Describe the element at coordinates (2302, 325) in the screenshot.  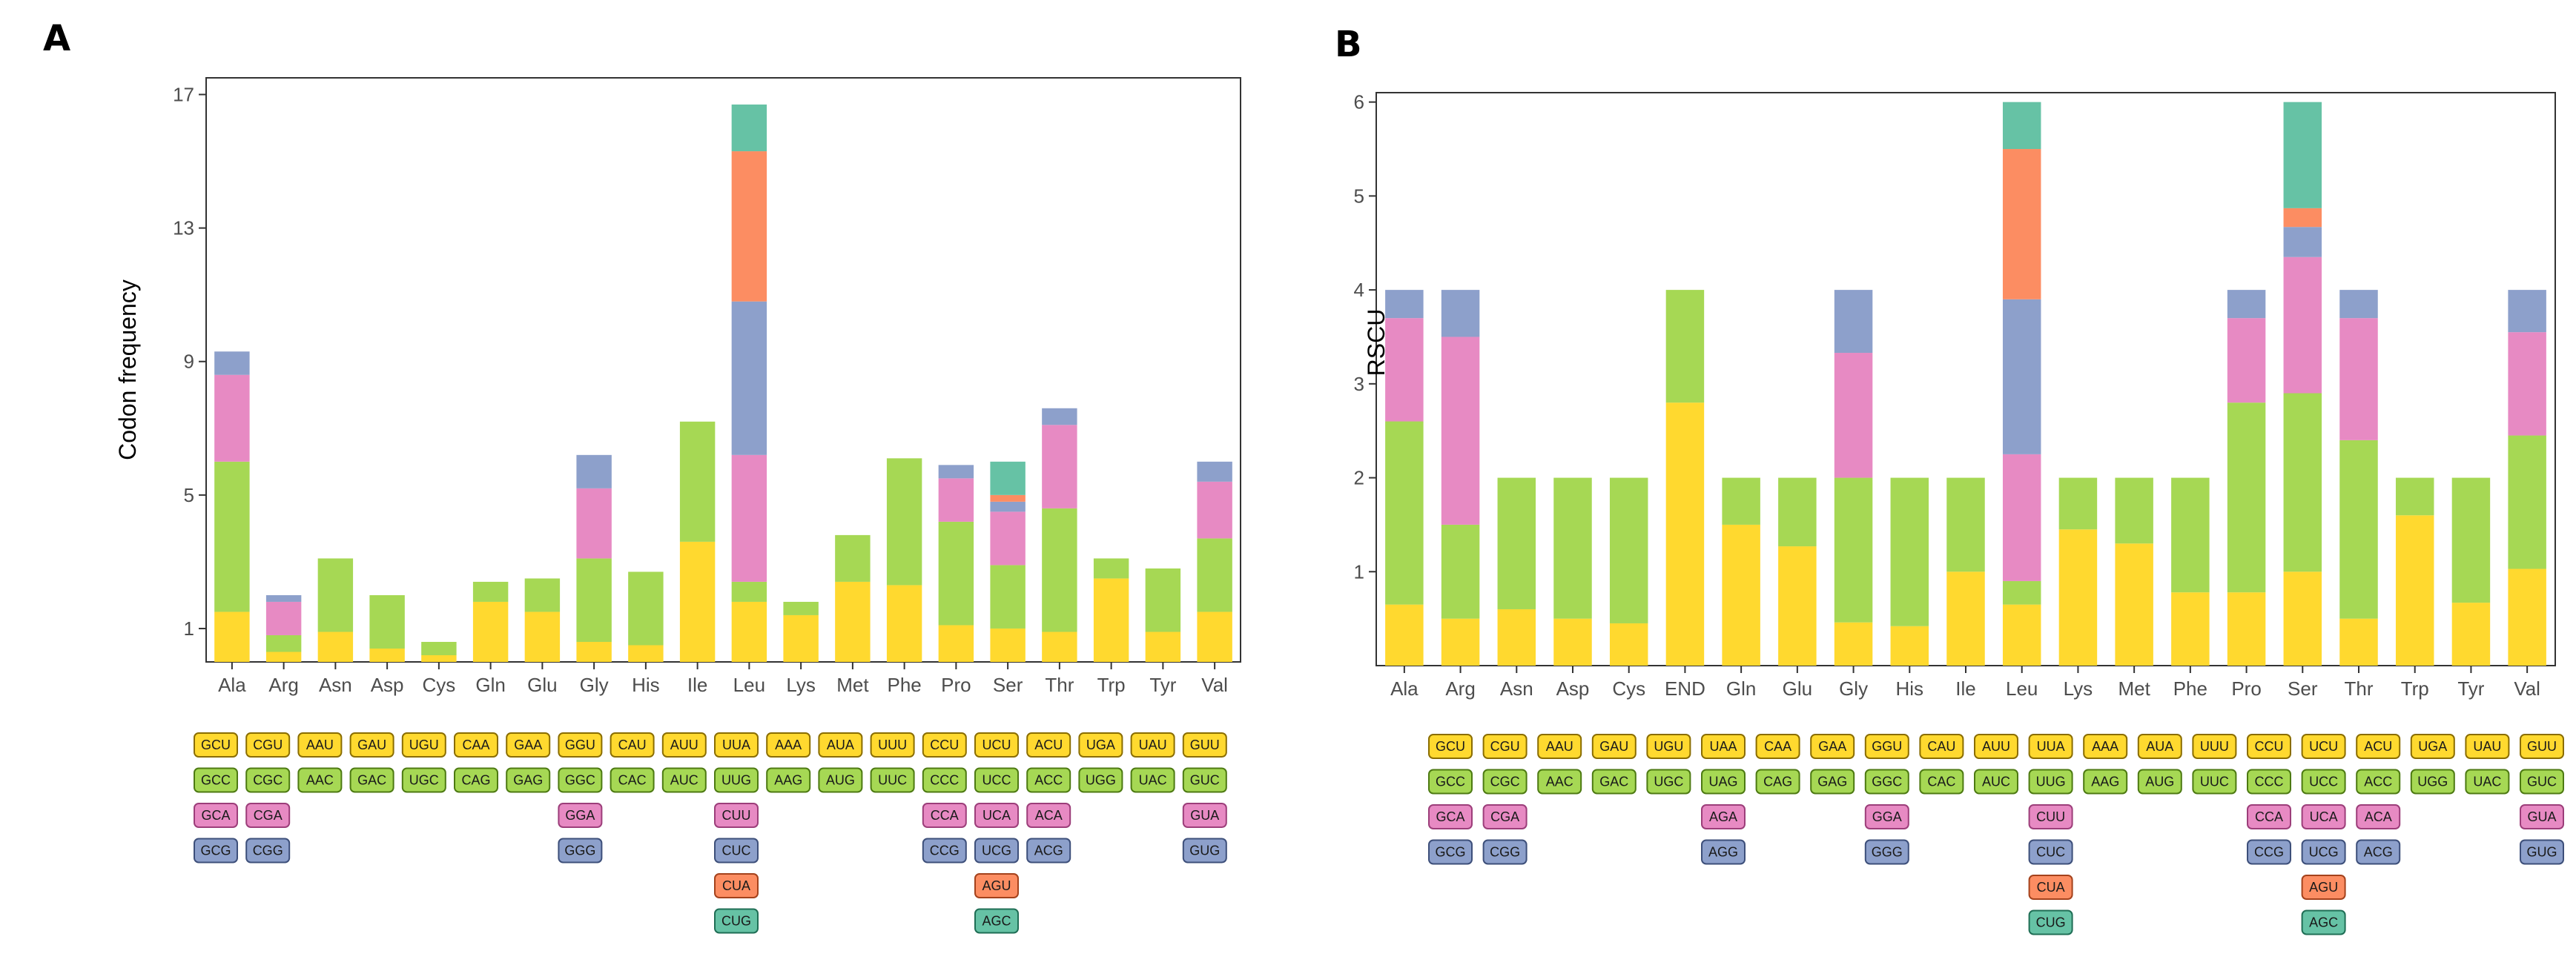
I see `bar-segment-ser-c3` at that location.